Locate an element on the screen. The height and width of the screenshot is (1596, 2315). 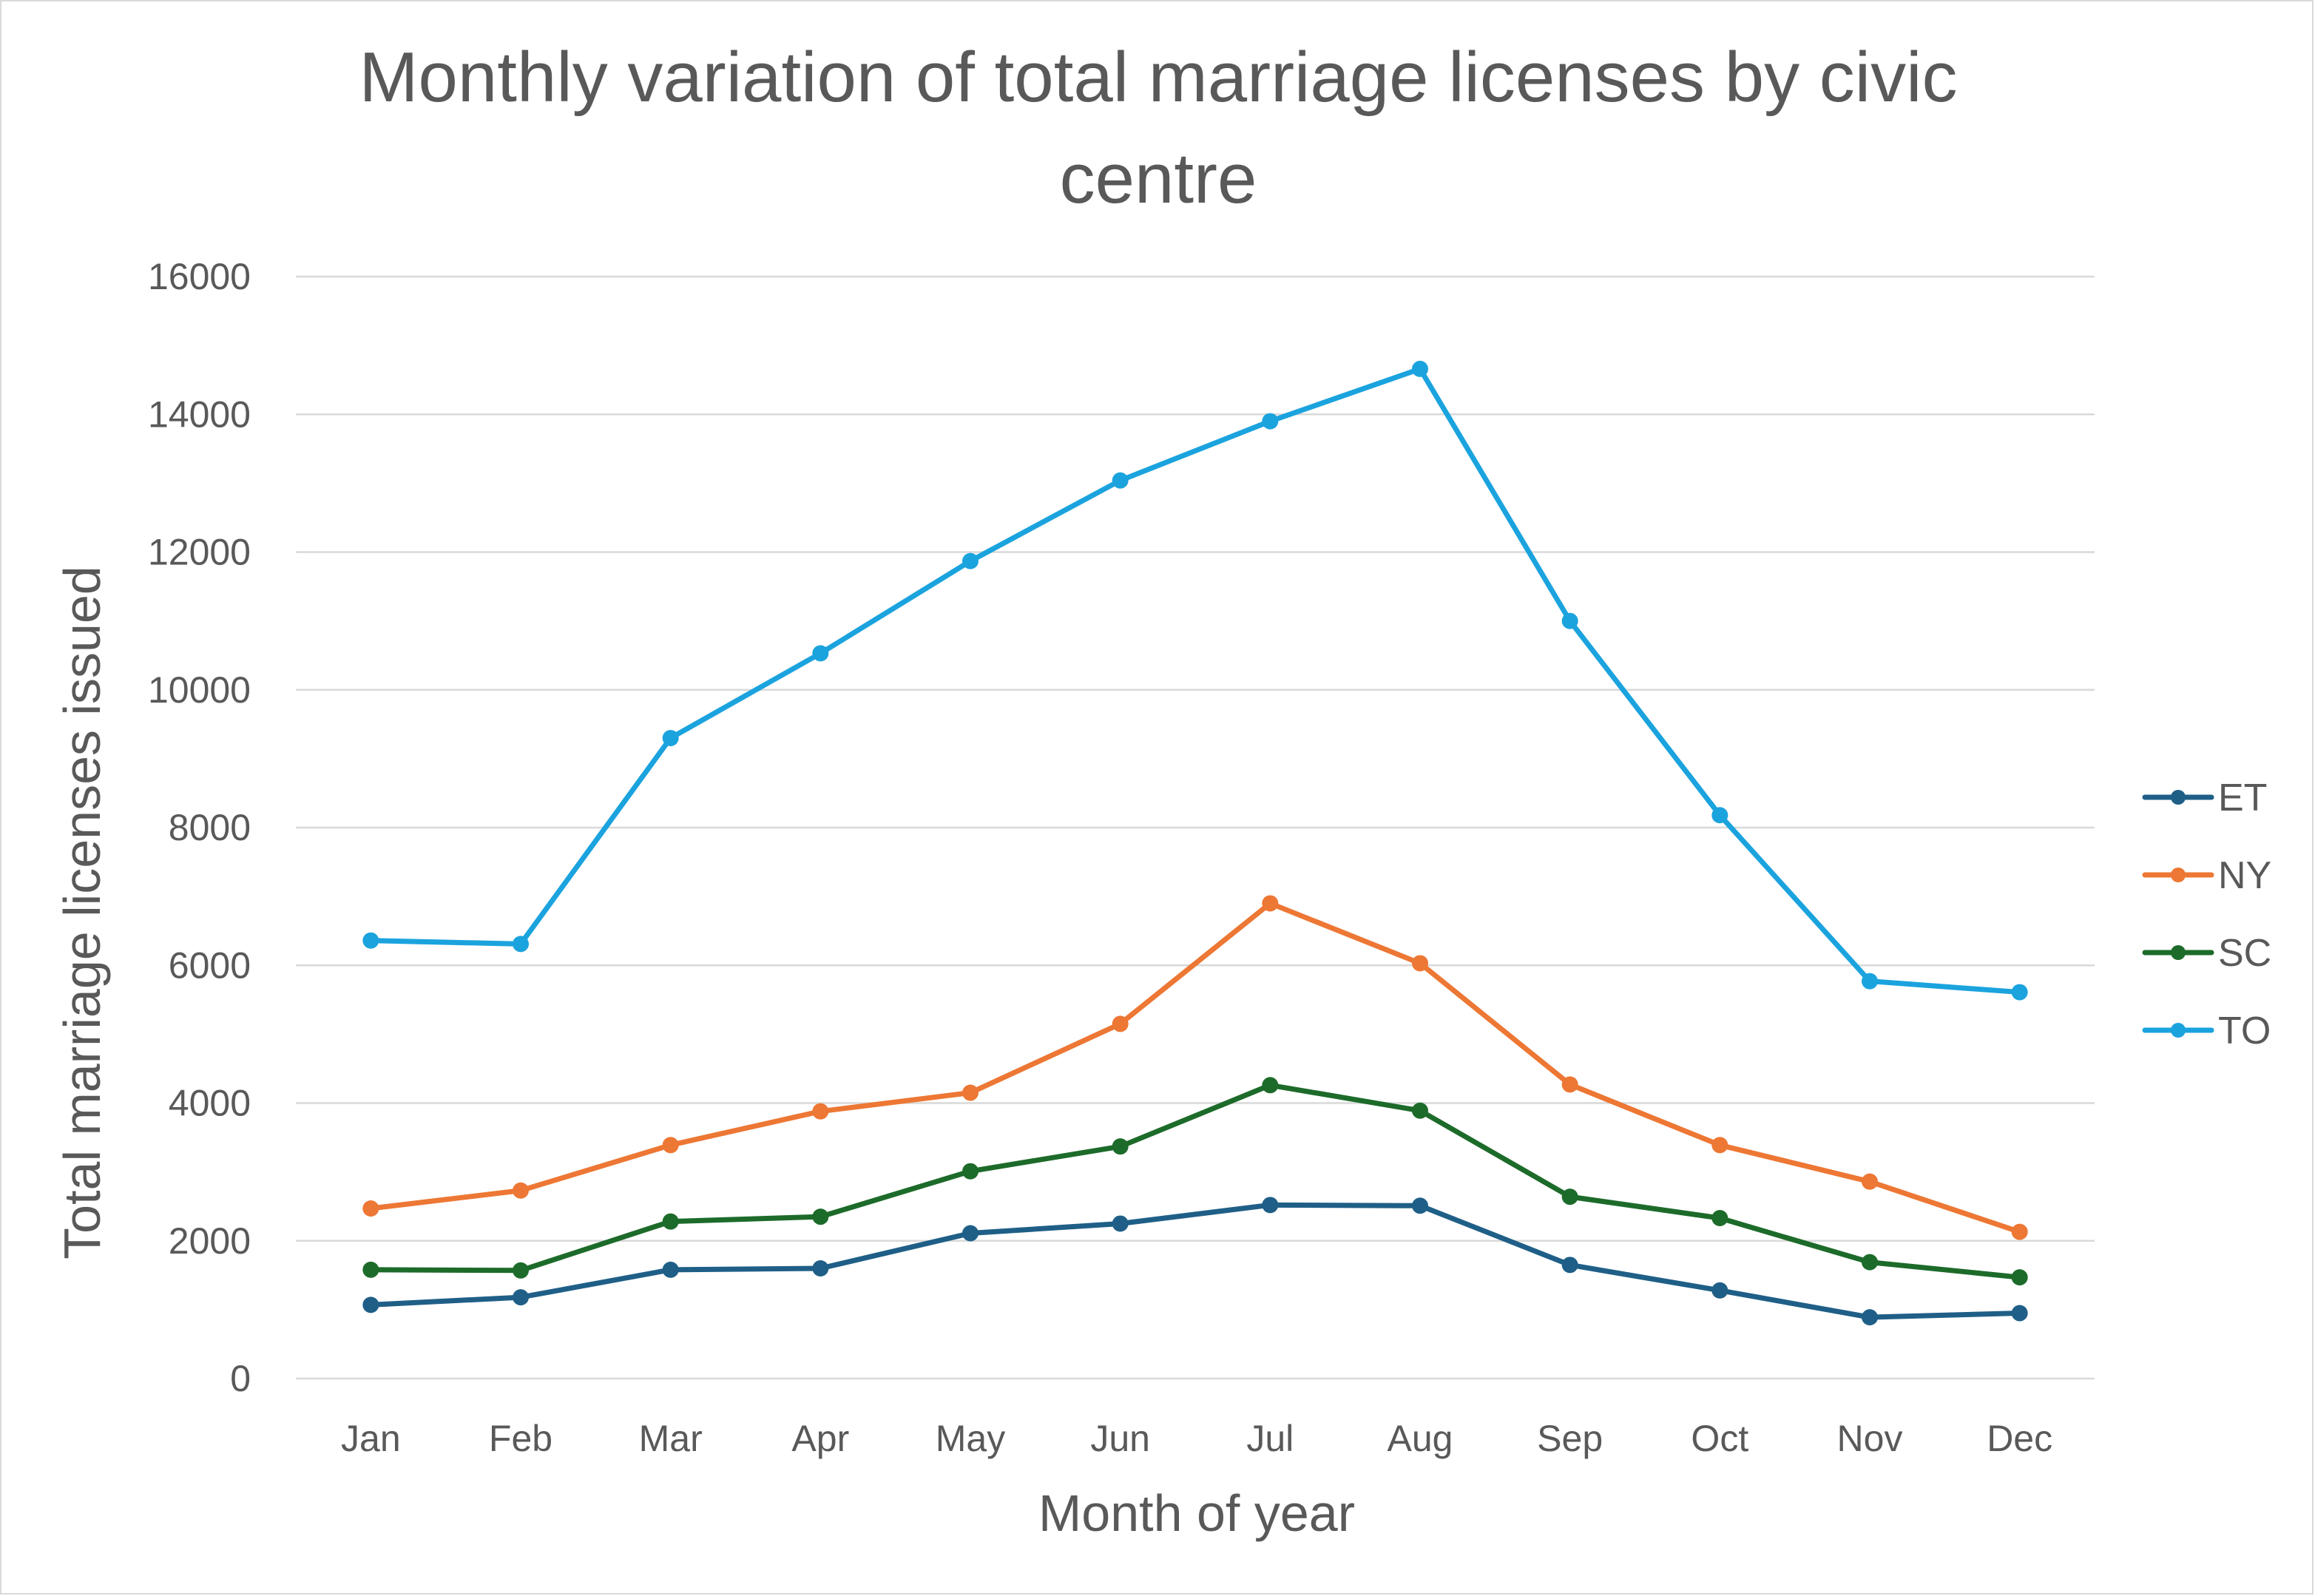
data-point-ny-nov is located at coordinates (1870, 1181).